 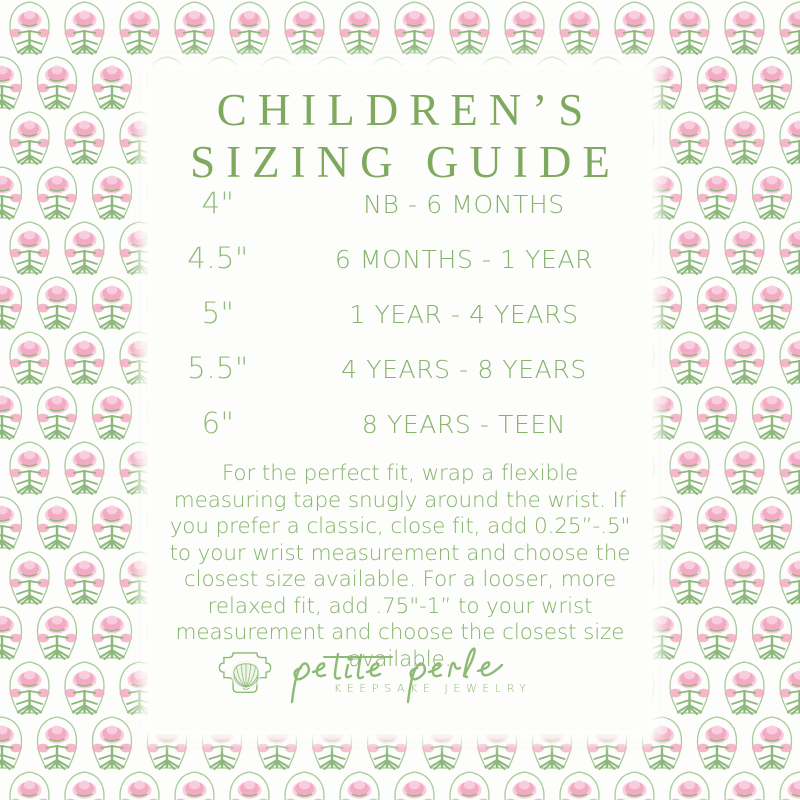 I want to click on size-value: 4.5", so click(x=218, y=258).